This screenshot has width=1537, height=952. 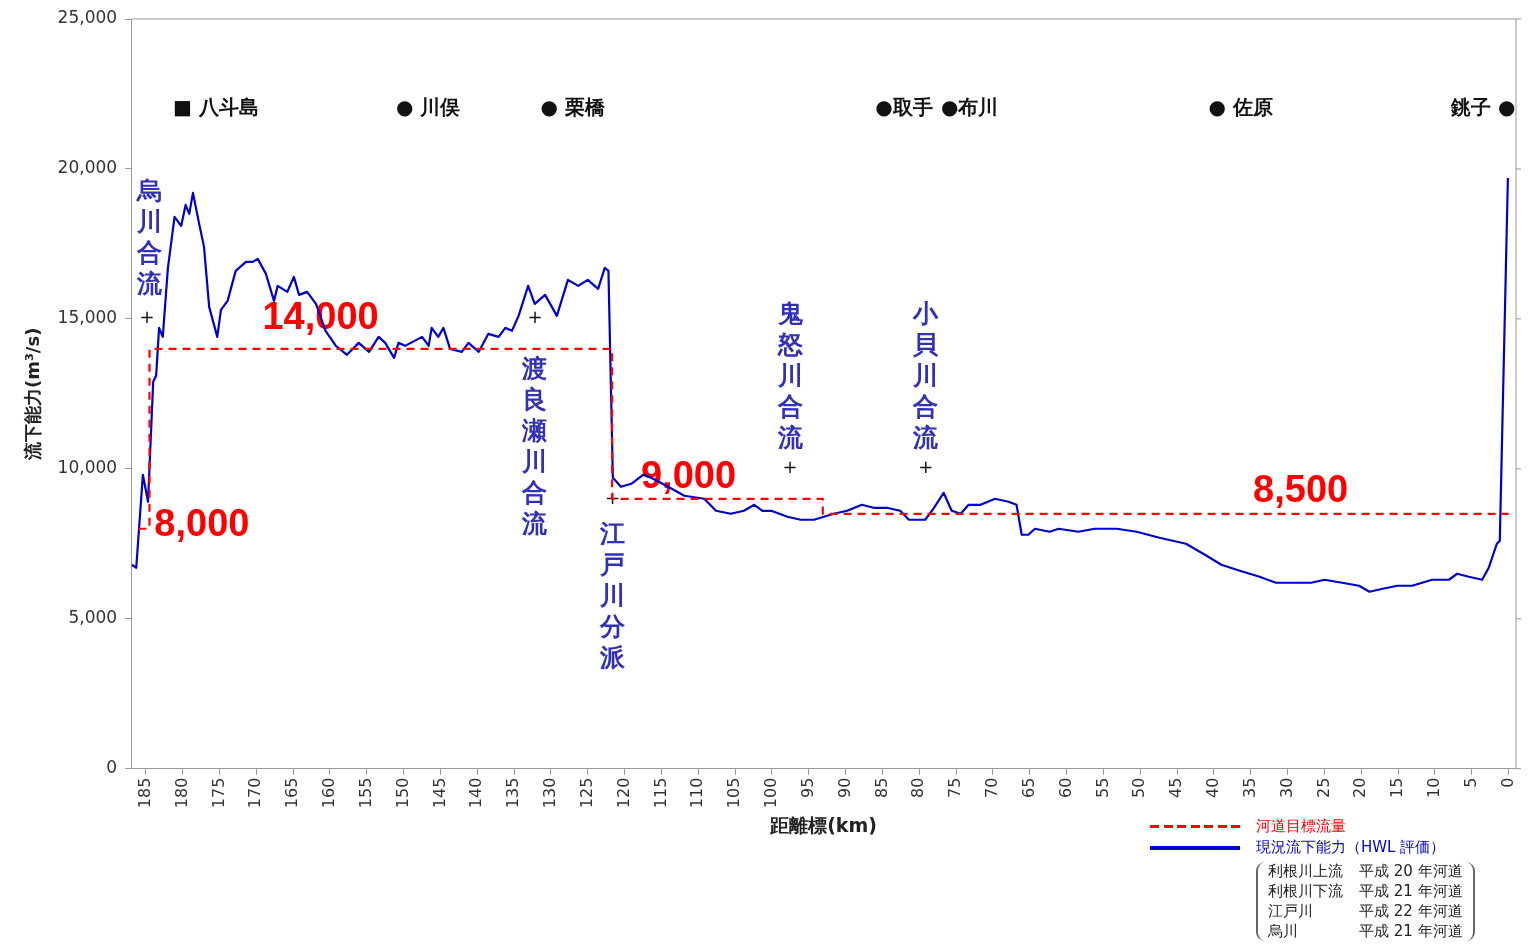 What do you see at coordinates (955, 788) in the screenshot?
I see `x-tick-label: 75` at bounding box center [955, 788].